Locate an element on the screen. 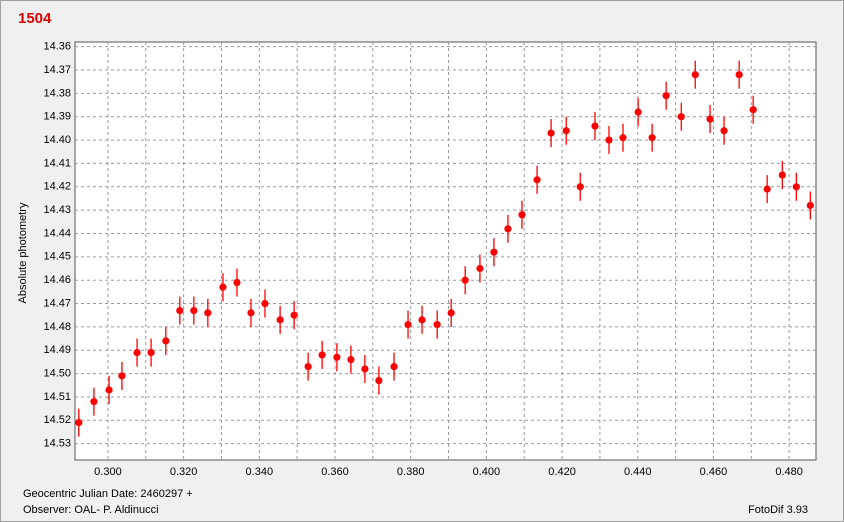 This screenshot has width=844, height=522. y-tick-label: 14.39 is located at coordinates (57, 117).